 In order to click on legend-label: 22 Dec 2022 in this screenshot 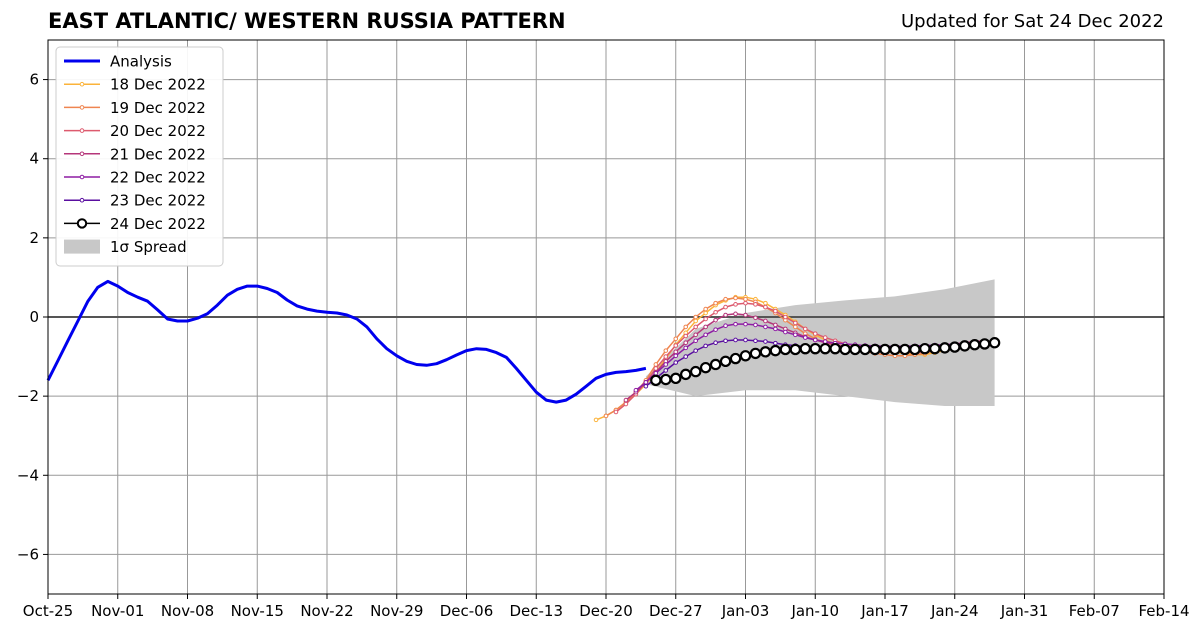, I will do `click(158, 178)`.